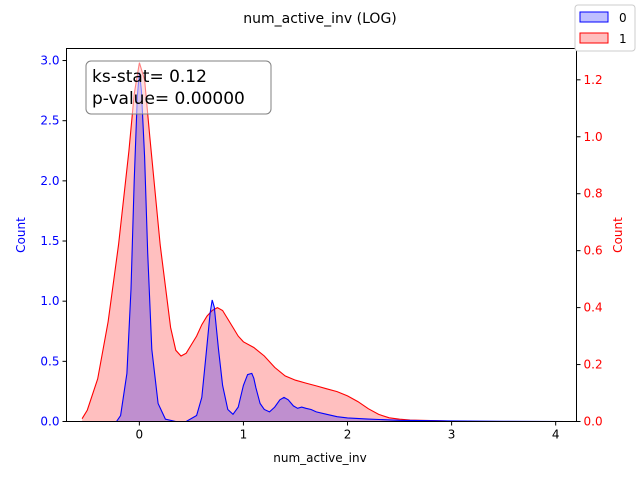 The height and width of the screenshot is (480, 640). I want to click on chart-title: num_active_inv (LOG), so click(320, 19).